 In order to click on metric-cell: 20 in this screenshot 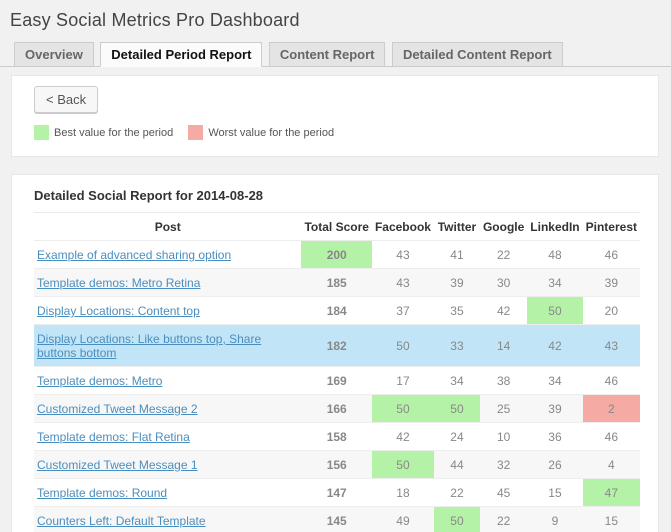, I will do `click(611, 310)`.